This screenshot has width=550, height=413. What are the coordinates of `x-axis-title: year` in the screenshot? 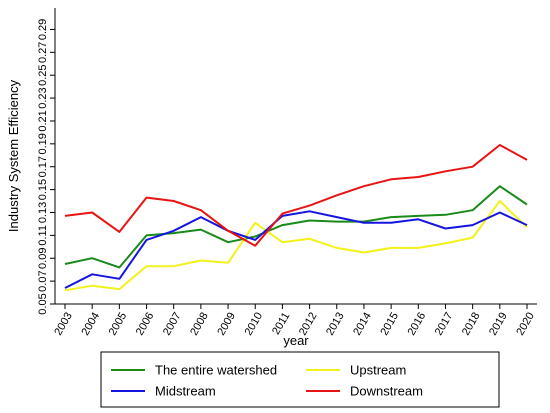 It's located at (296, 340).